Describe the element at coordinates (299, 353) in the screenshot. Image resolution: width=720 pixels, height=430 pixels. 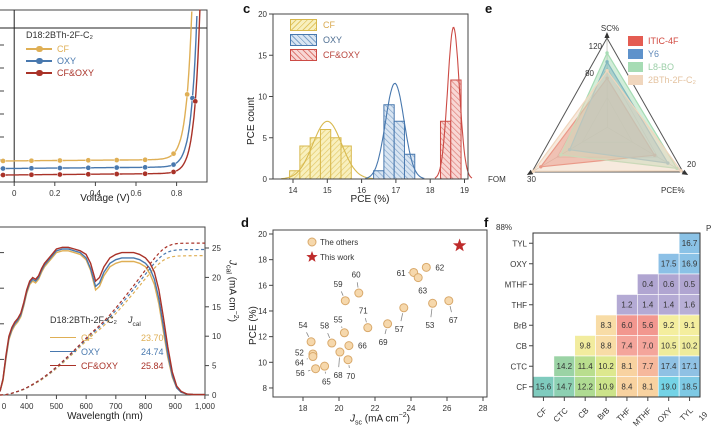
I see `ref-number-label: 52` at that location.